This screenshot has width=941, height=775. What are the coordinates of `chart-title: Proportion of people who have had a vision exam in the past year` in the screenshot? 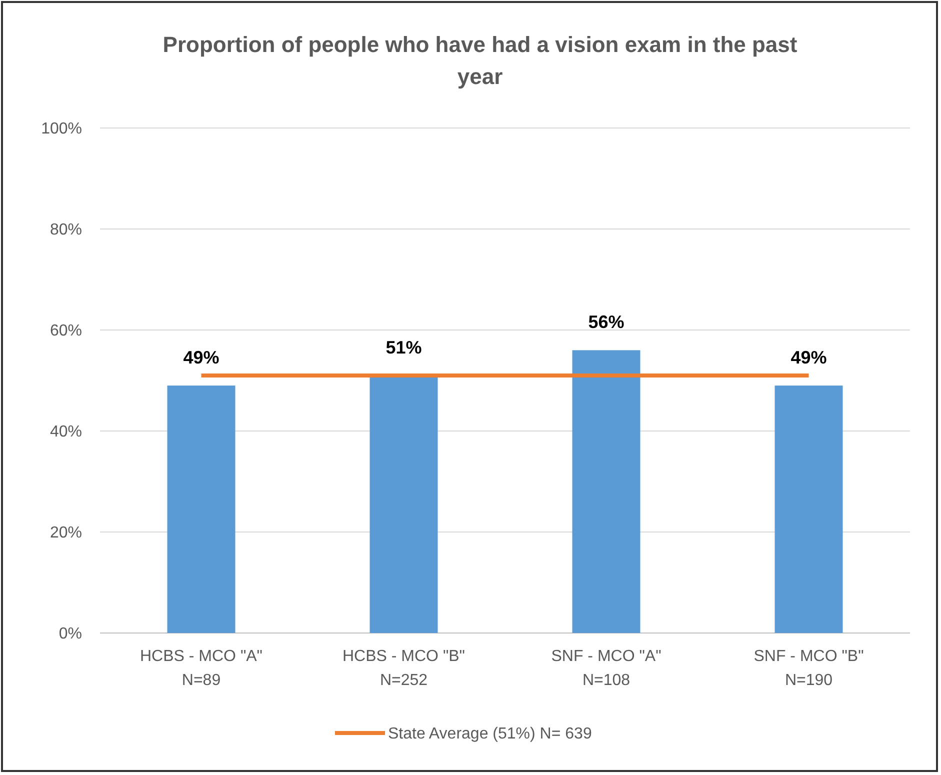 It's located at (480, 60).